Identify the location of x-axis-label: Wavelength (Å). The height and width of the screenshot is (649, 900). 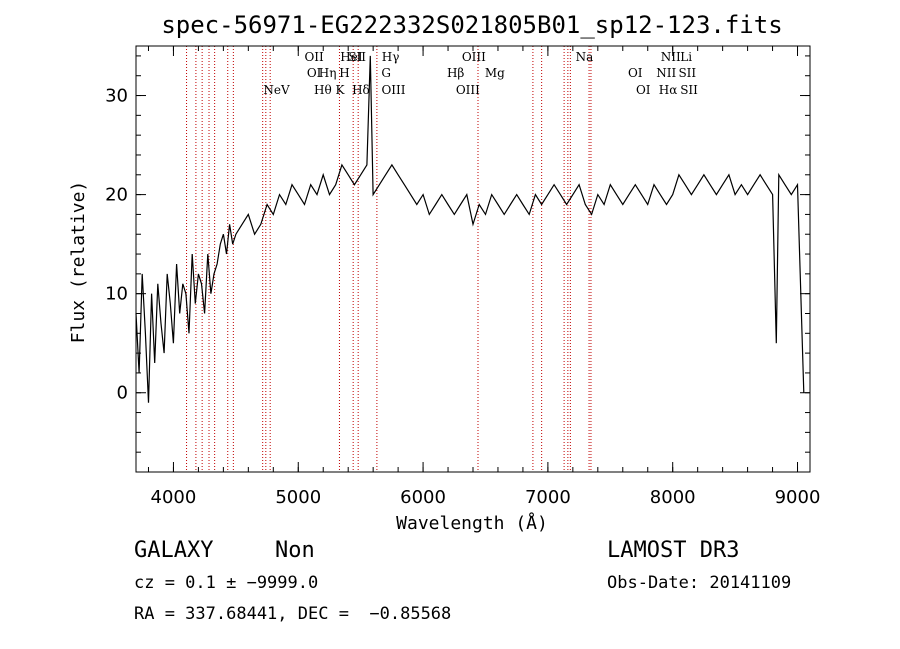
(472, 523).